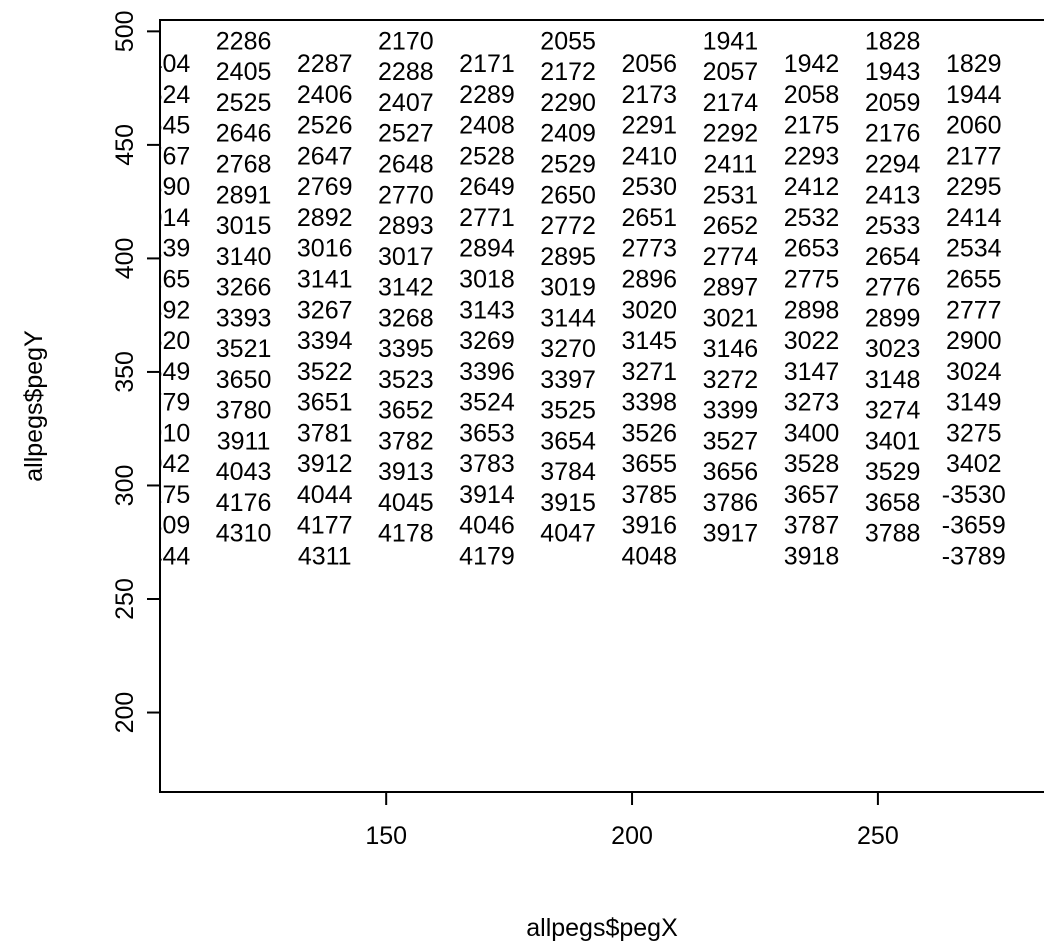 The image size is (1044, 949). What do you see at coordinates (568, 503) in the screenshot?
I see `point-label: 3915` at bounding box center [568, 503].